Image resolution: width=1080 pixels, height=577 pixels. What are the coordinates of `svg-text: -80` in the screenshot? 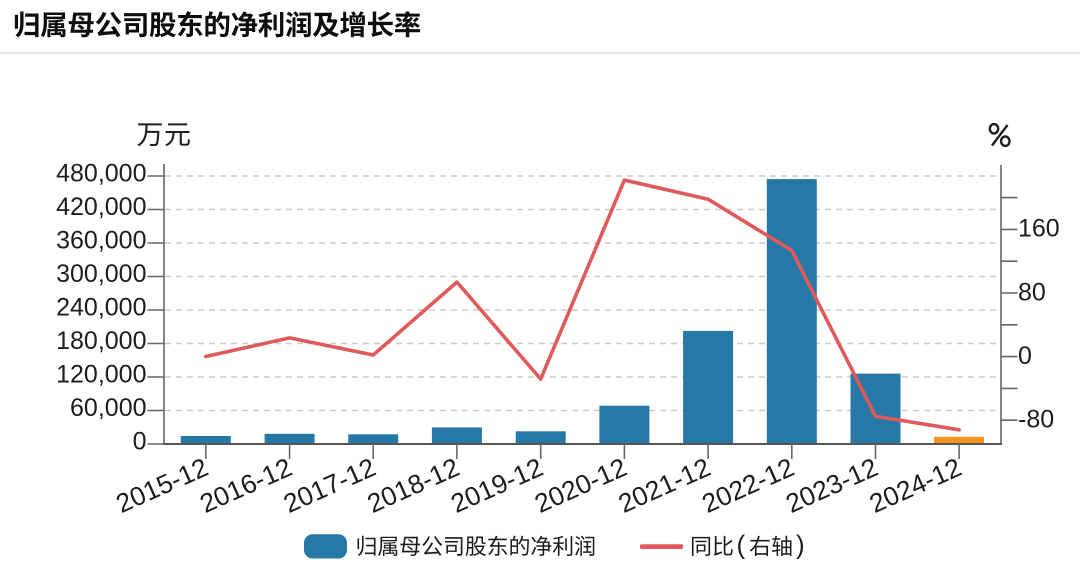 It's located at (1036, 420).